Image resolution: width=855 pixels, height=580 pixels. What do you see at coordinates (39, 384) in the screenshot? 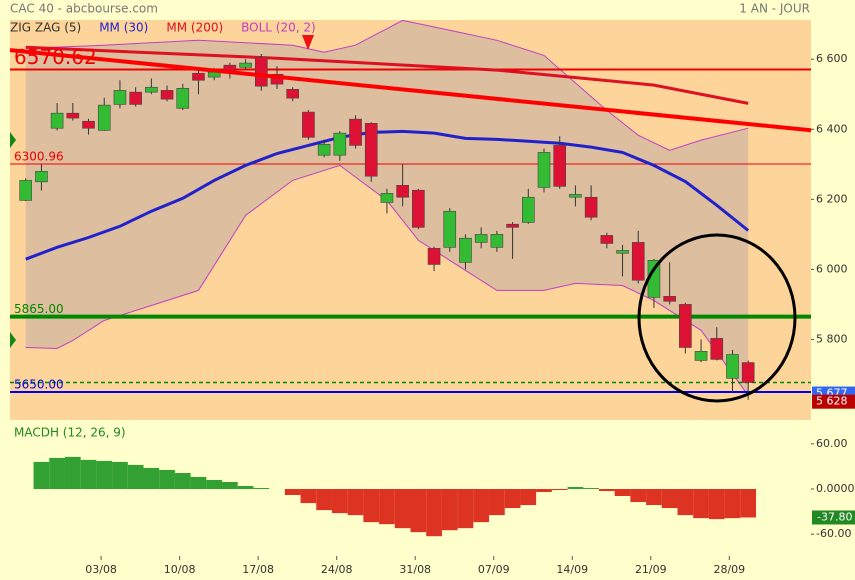
I see `level-label: 5650.00` at bounding box center [39, 384].